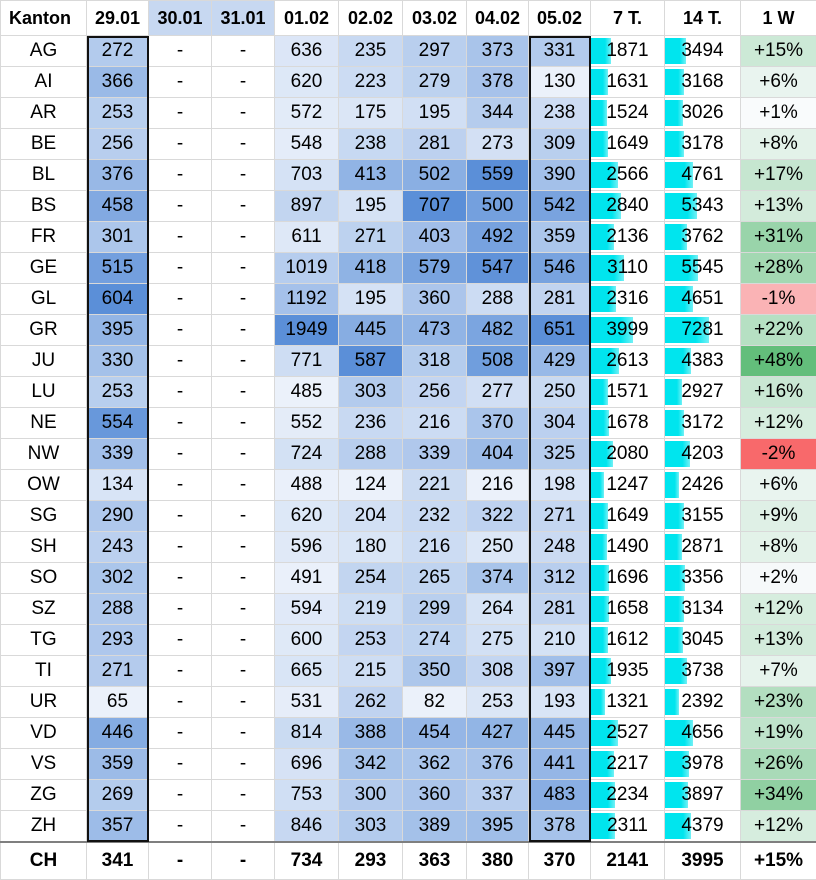 The image size is (816, 880). I want to click on cell-value: 2840, so click(627, 205).